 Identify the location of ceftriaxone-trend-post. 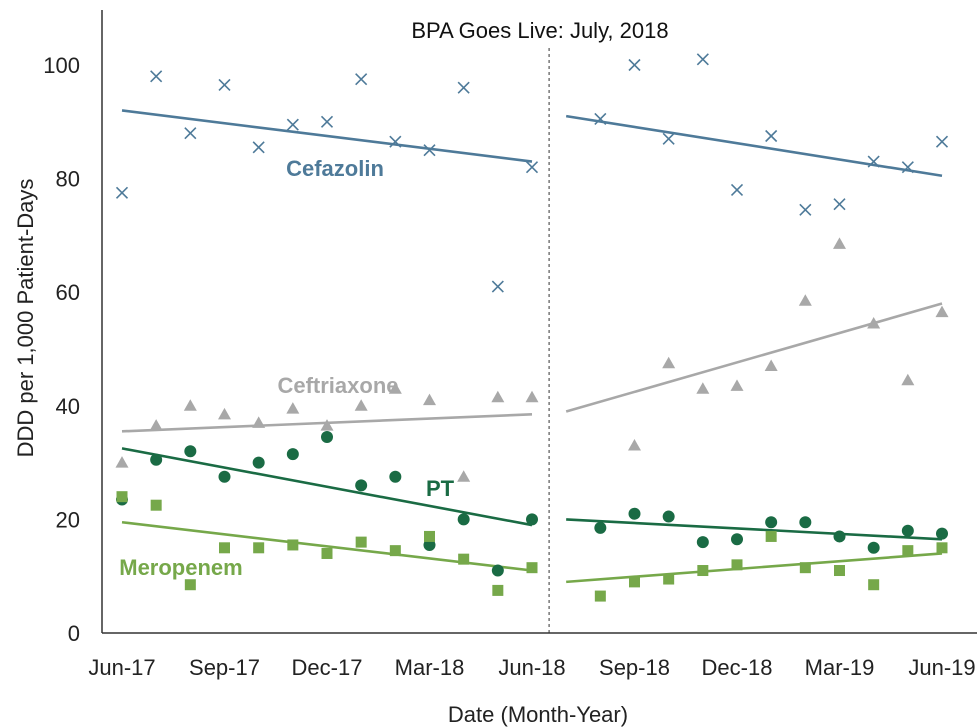
(754, 357).